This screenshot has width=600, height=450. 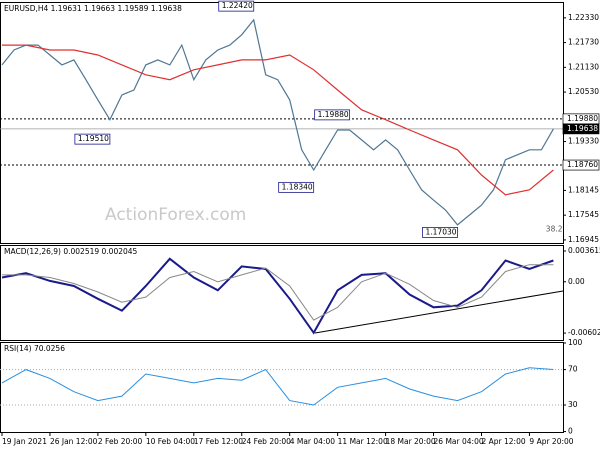 I want to click on y-tick-label: 0.00, so click(x=576, y=281).